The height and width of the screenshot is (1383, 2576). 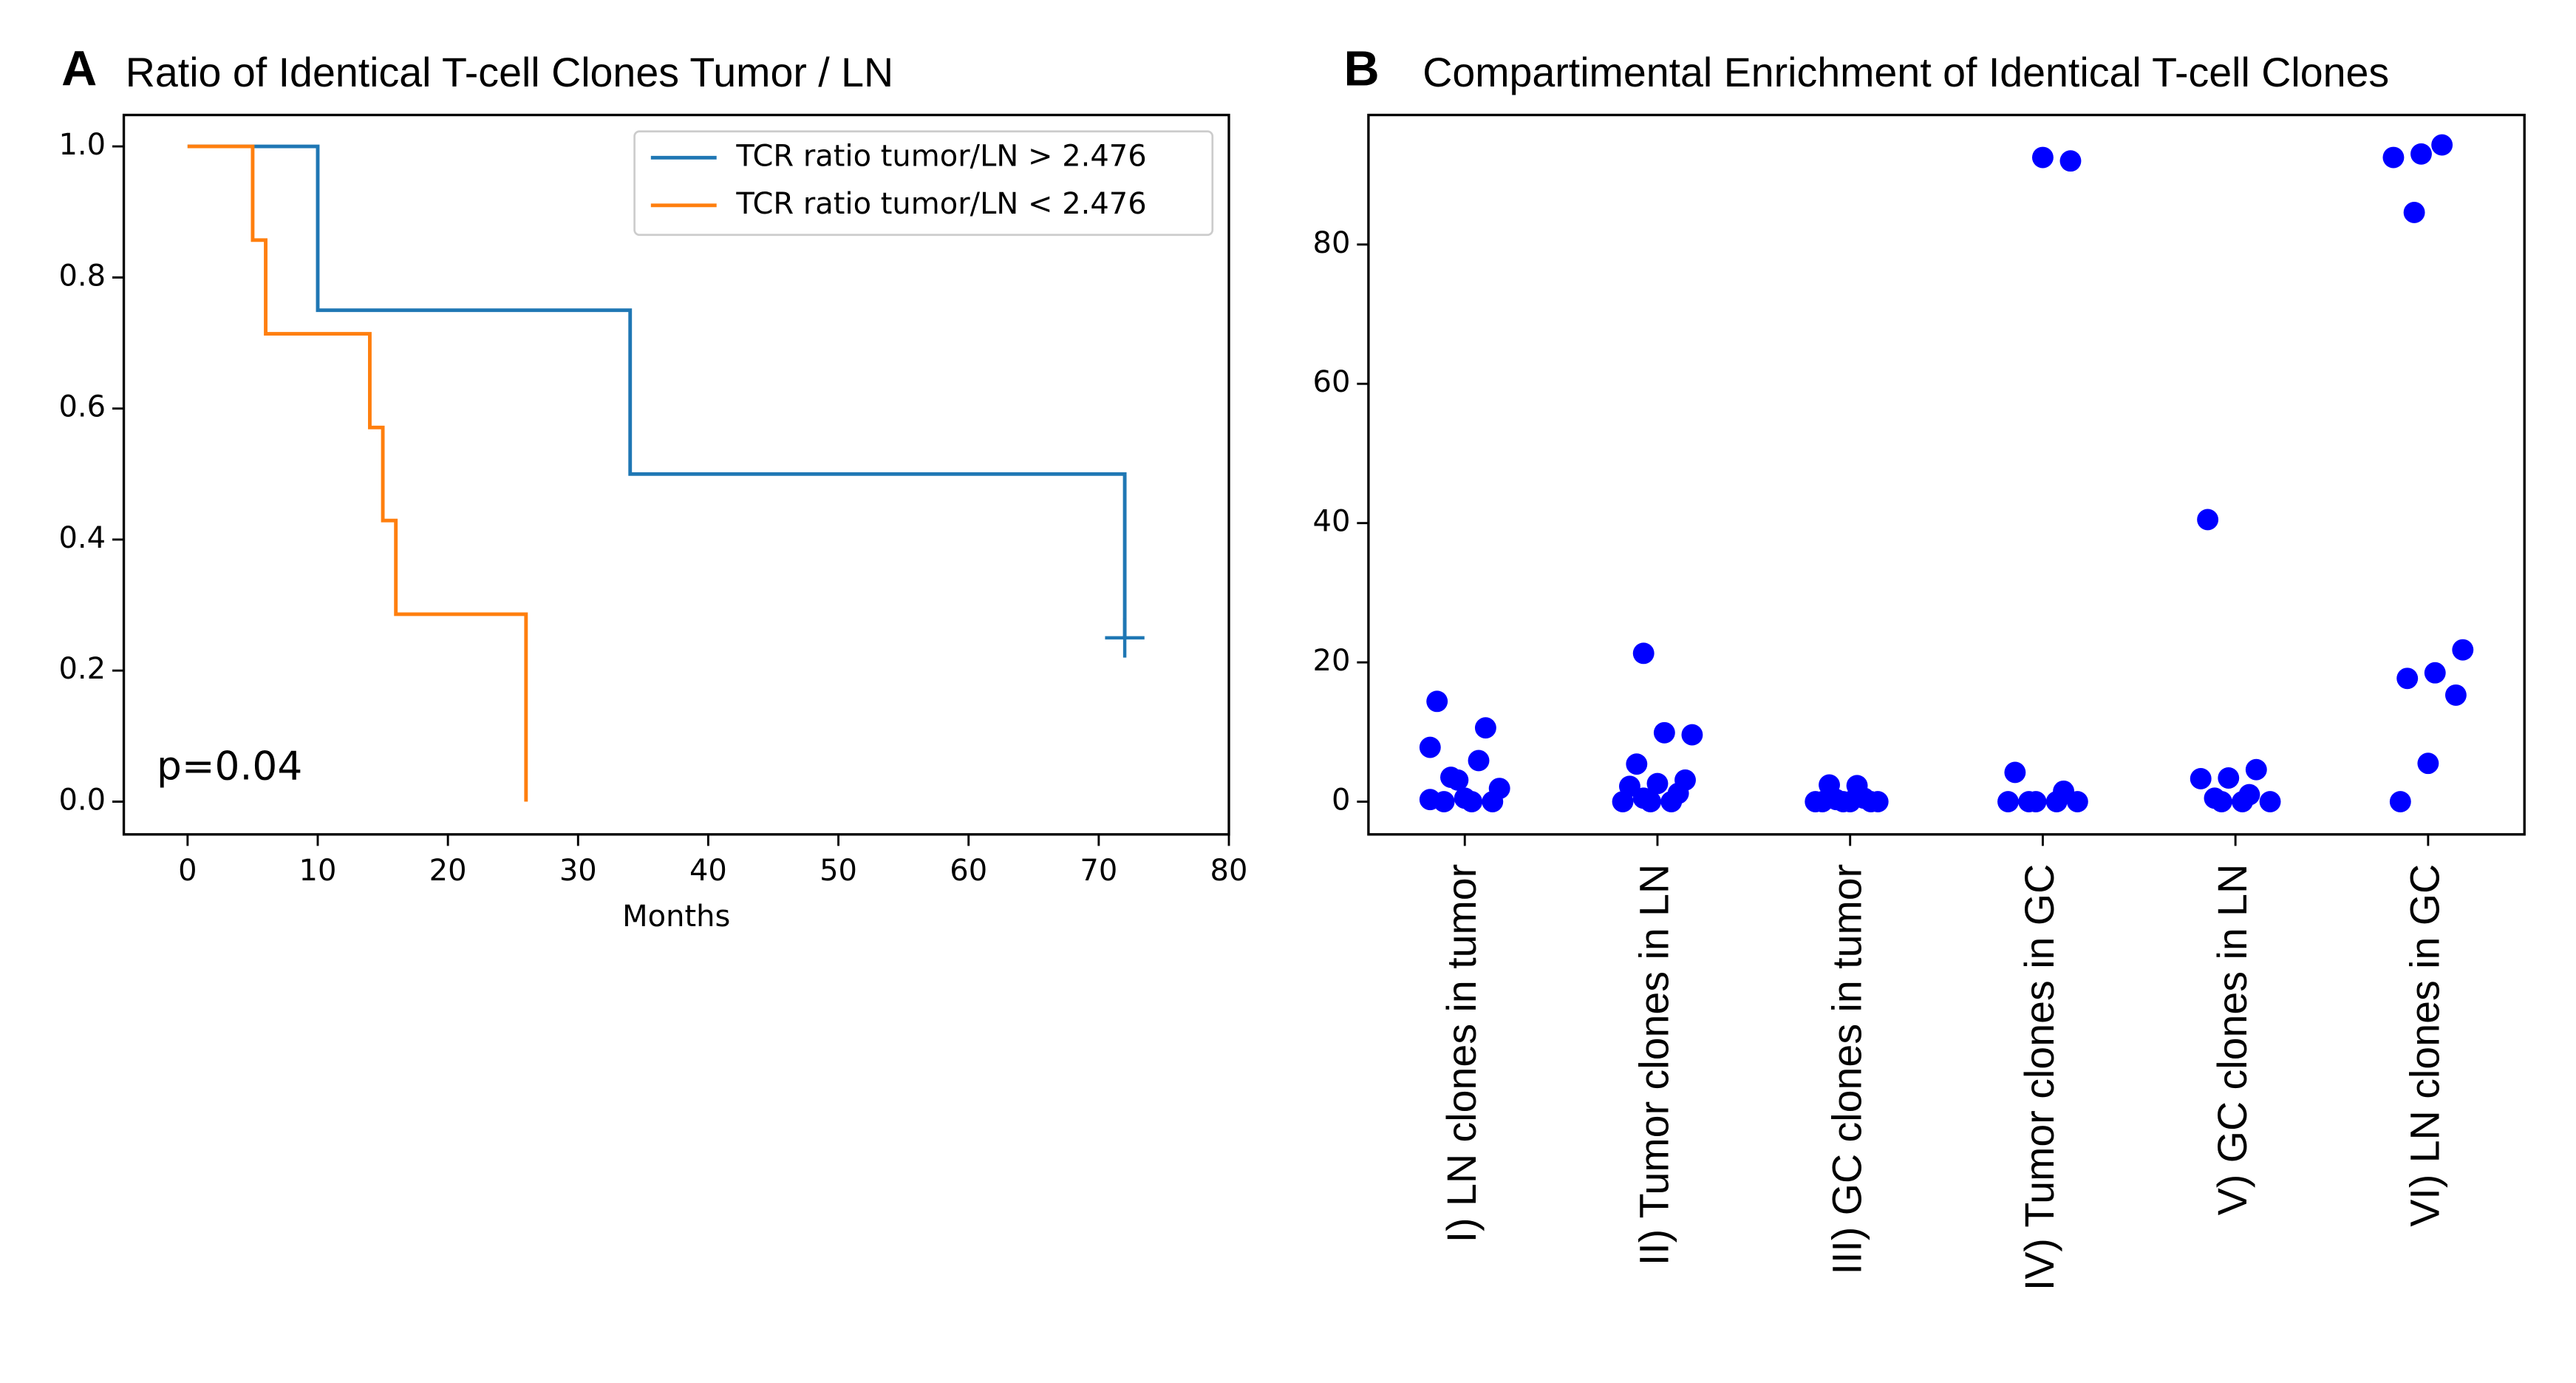 I want to click on censor-mark, so click(x=1125, y=638).